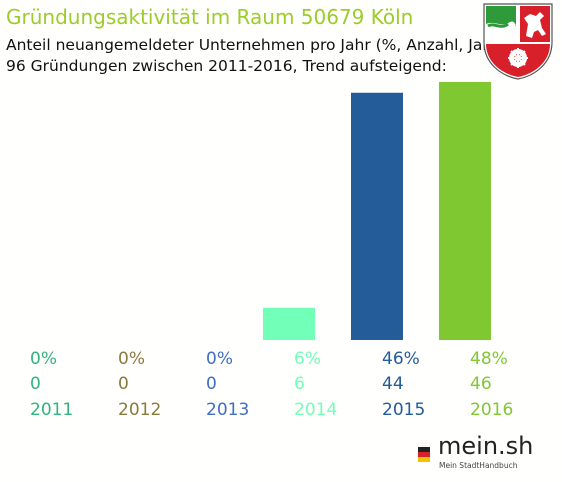  I want to click on mein-sh-logo: mein.sh Mein StadtHandbuch, so click(473, 453).